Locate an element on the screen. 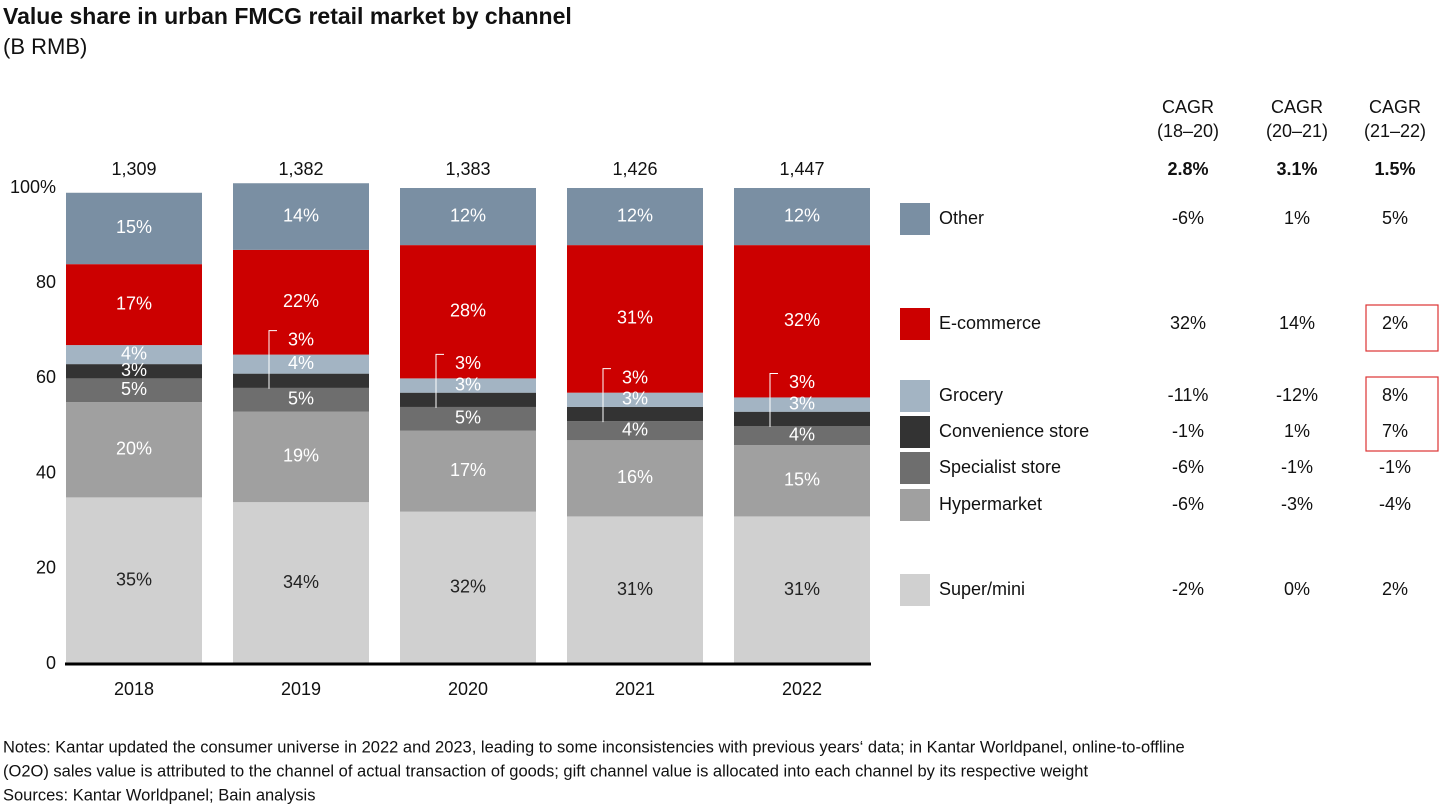  chart-subtitle: (B RMB) is located at coordinates (45, 46).